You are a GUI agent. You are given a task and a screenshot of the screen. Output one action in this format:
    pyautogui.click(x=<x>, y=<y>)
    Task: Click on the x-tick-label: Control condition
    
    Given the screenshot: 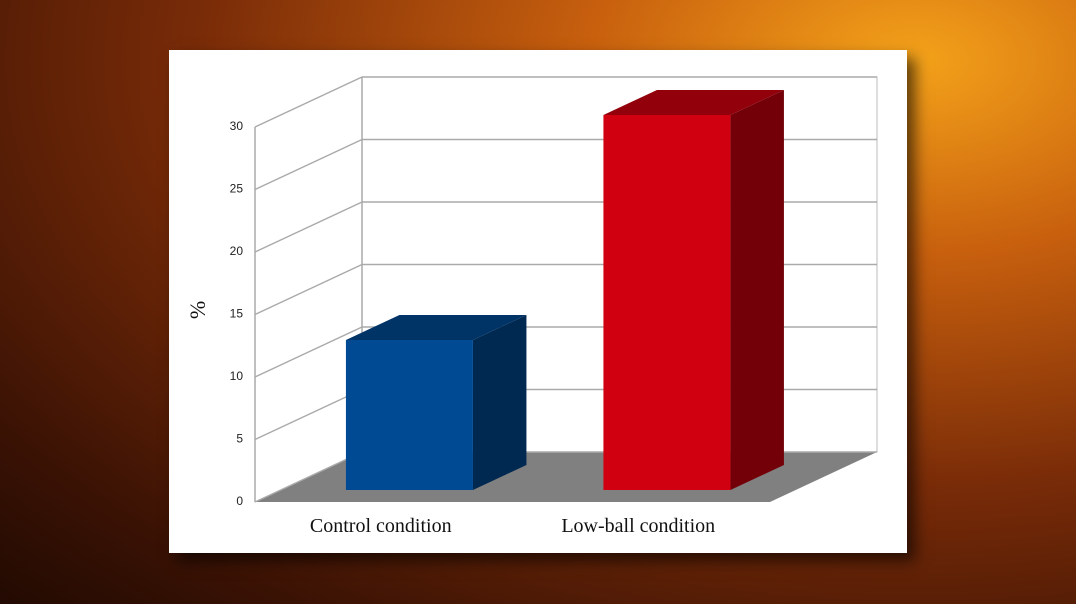 What is the action you would take?
    pyautogui.click(x=381, y=526)
    